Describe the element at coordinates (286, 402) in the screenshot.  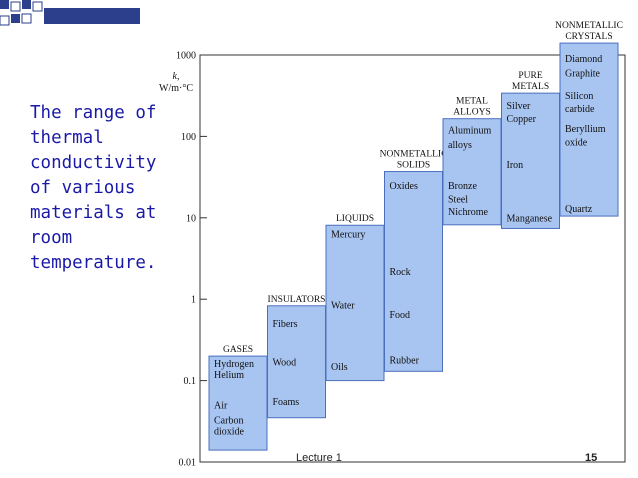
I see `item-label: Foams` at that location.